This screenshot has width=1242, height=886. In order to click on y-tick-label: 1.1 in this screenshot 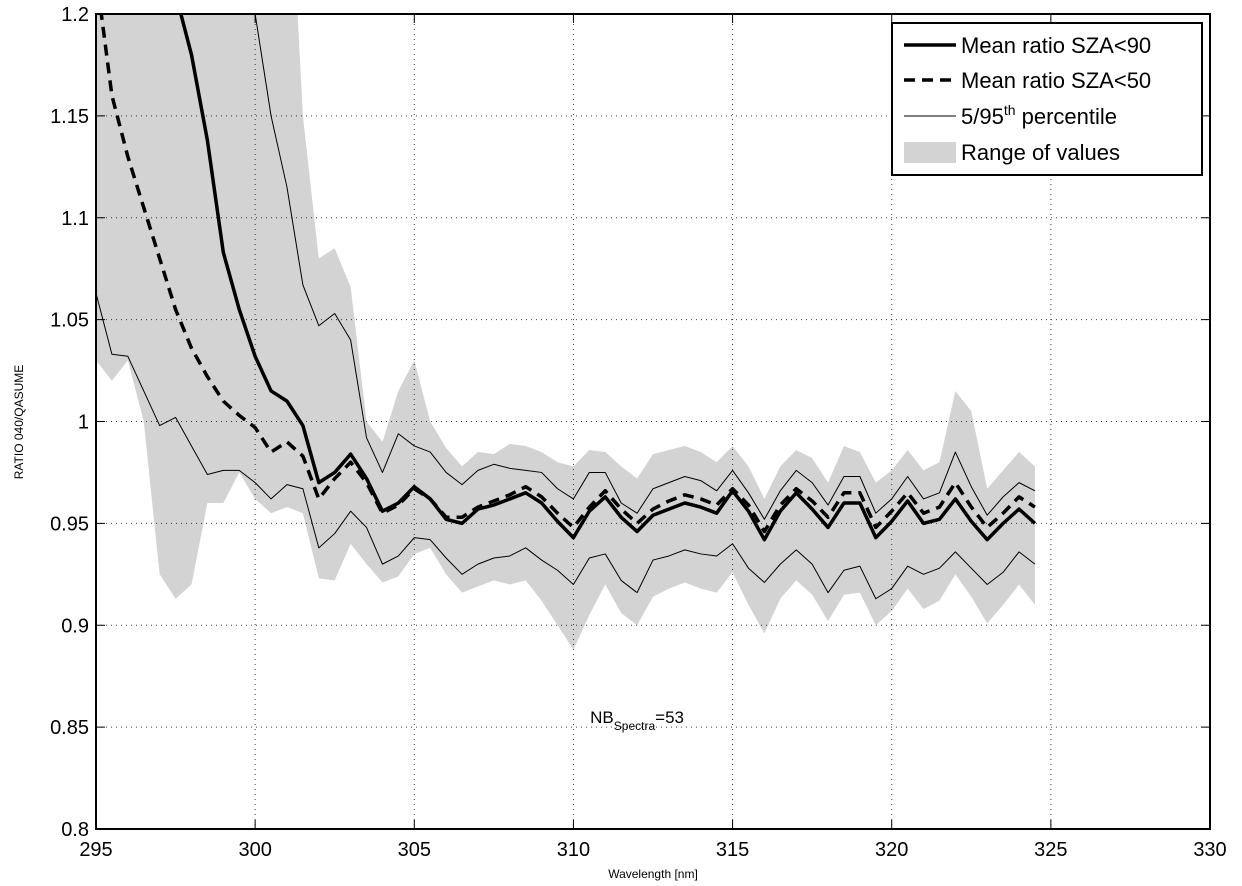, I will do `click(75, 219)`.